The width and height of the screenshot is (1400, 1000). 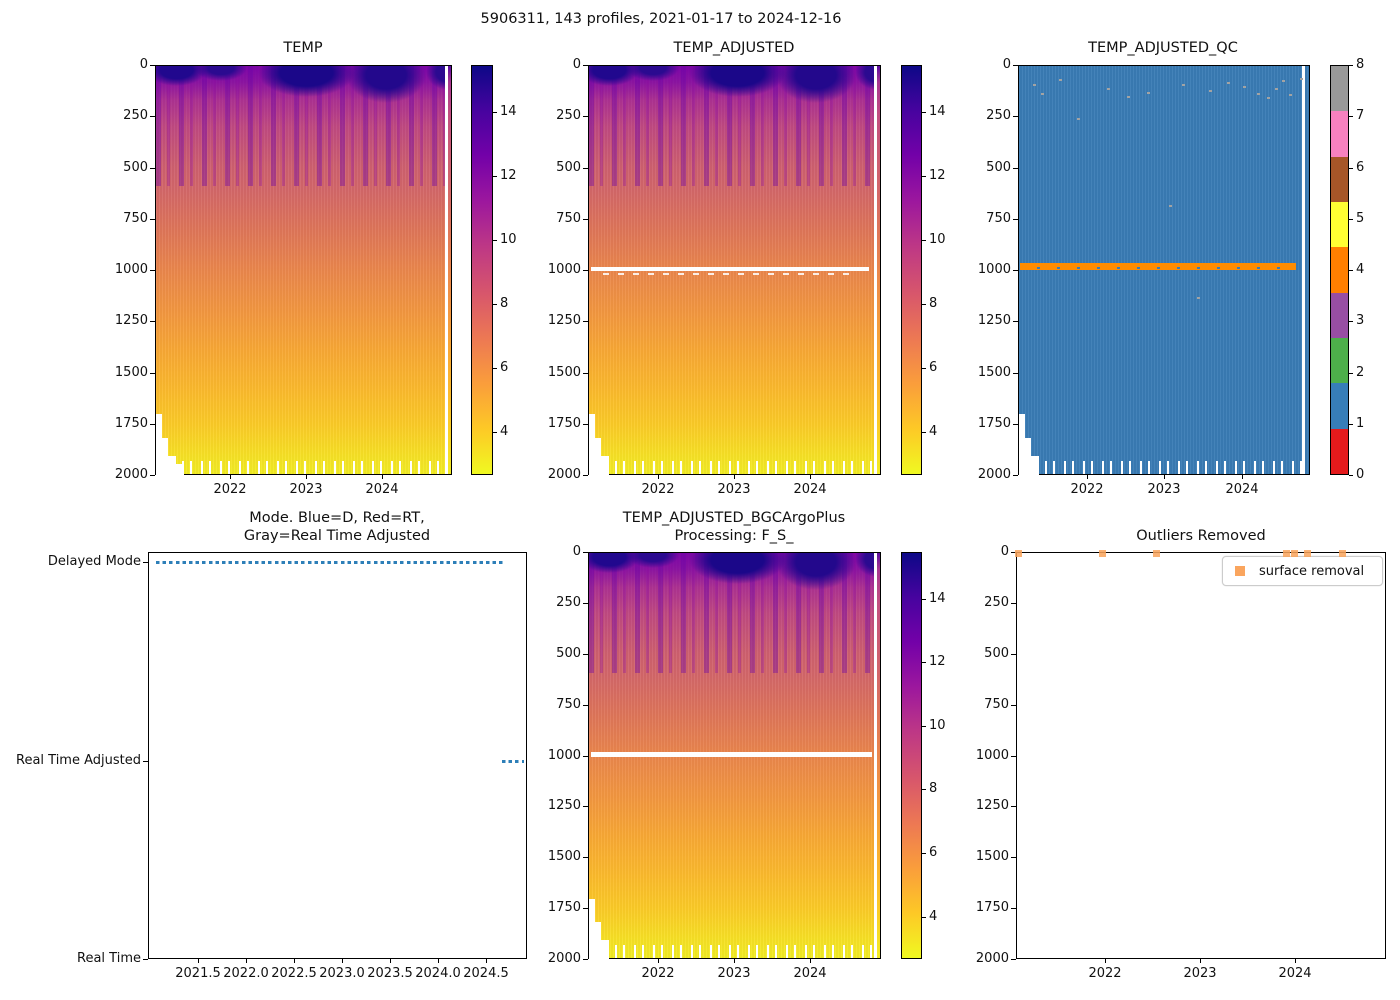 I want to click on bgc-x-tick-label: 2024, so click(x=810, y=973).